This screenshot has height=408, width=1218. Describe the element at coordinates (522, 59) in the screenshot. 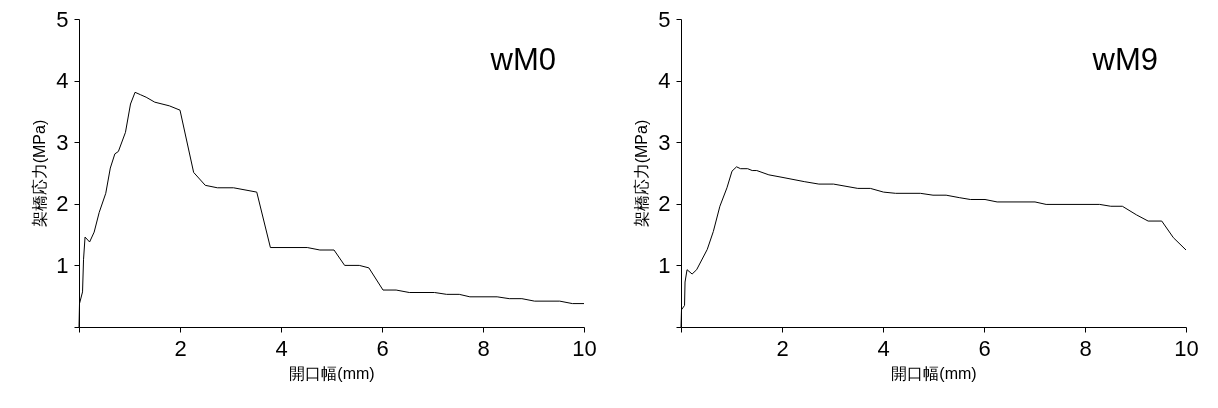

I see `annotation: wM0` at that location.